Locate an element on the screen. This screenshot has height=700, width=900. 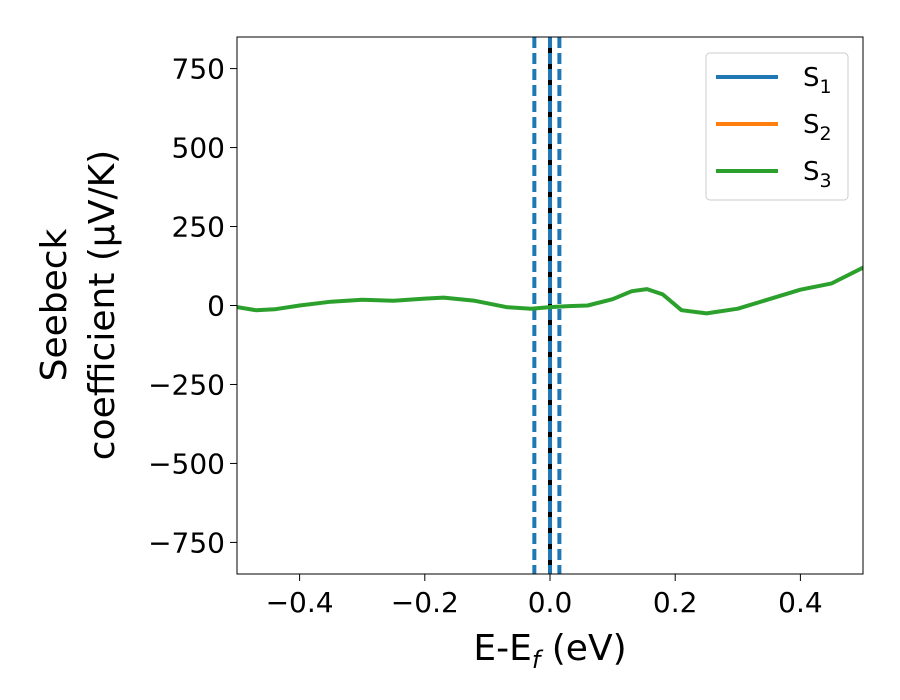
y-axis-label-line1: Seebeck is located at coordinates (54, 304).